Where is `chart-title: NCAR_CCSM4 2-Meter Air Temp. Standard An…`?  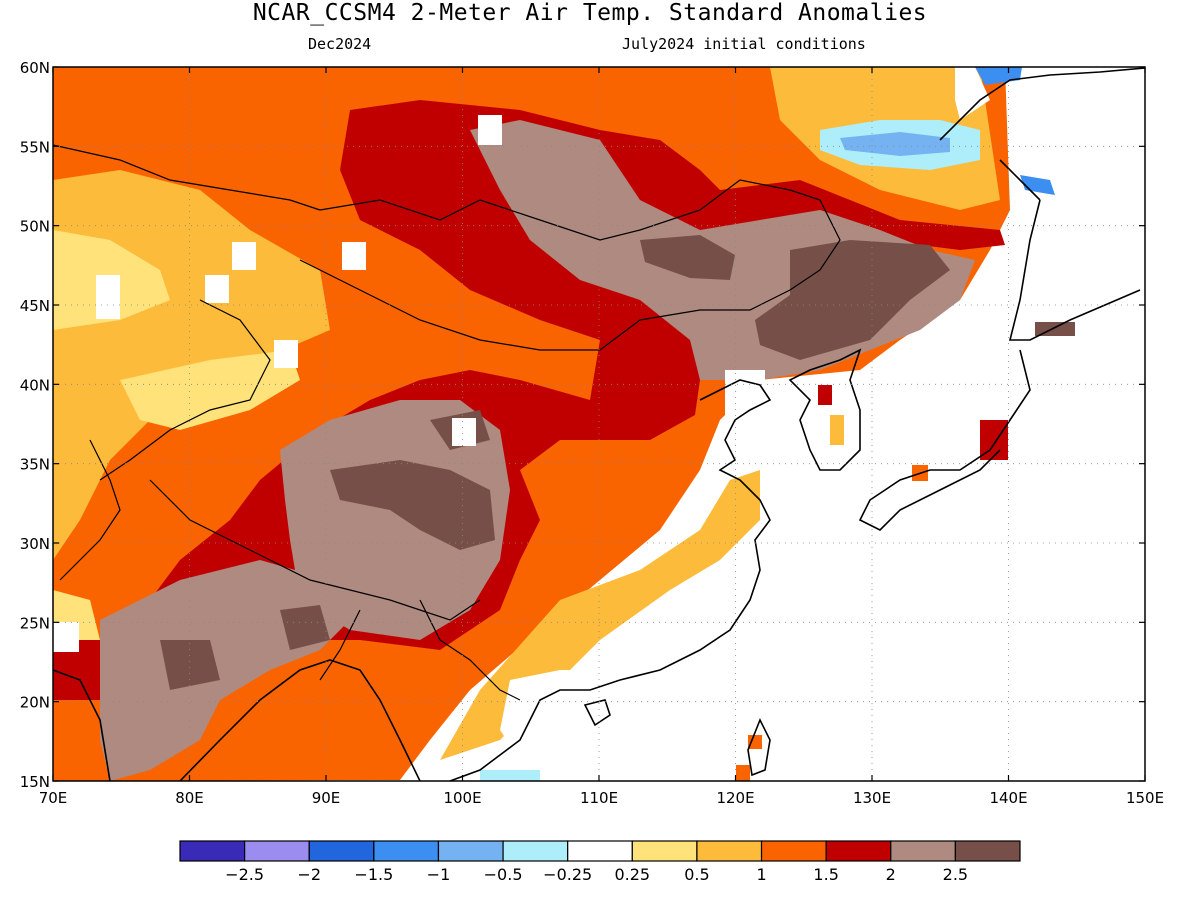
chart-title: NCAR_CCSM4 2-Meter Air Temp. Standard An… is located at coordinates (590, 13).